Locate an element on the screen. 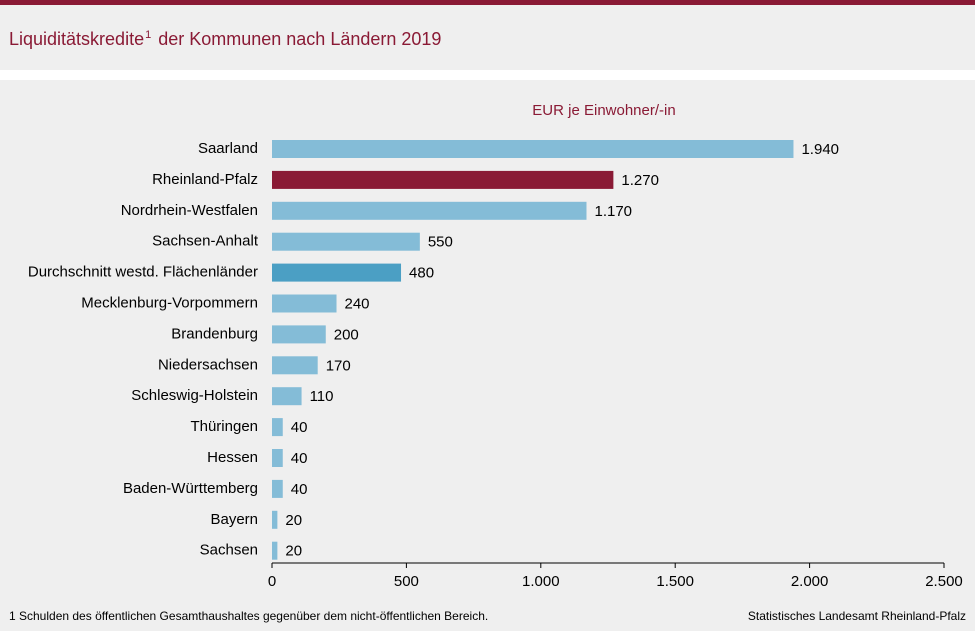 This screenshot has height=631, width=975. value-label: 170 is located at coordinates (338, 365).